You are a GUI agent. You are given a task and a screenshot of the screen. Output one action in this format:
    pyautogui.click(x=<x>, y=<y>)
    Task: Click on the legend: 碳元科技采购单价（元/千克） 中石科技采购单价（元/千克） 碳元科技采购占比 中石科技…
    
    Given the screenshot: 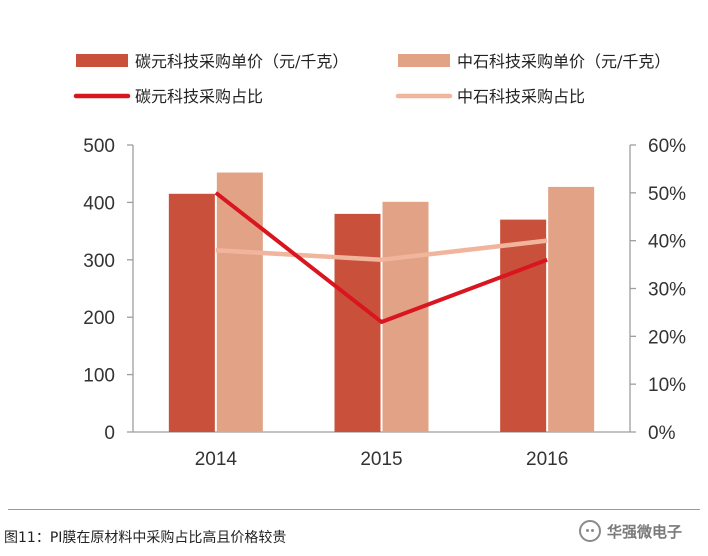 What is the action you would take?
    pyautogui.click(x=371, y=79)
    